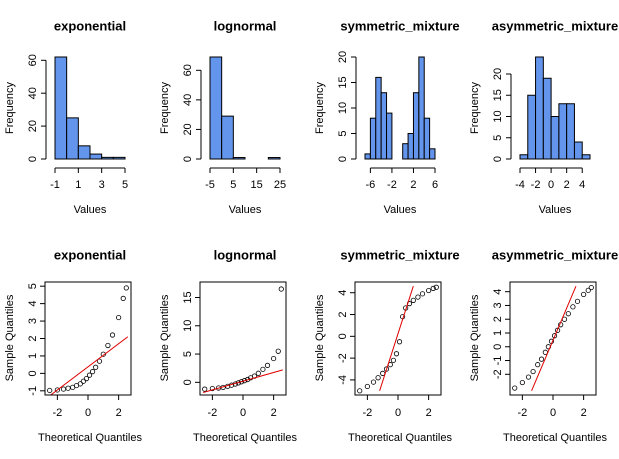  Describe the element at coordinates (33, 391) in the screenshot. I see `y-tick-label: -1` at that location.